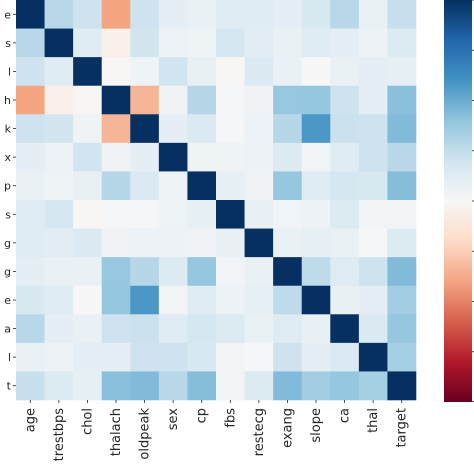 The image size is (474, 474). I want to click on heatmap-cell-cp-sex, so click(173, 186).